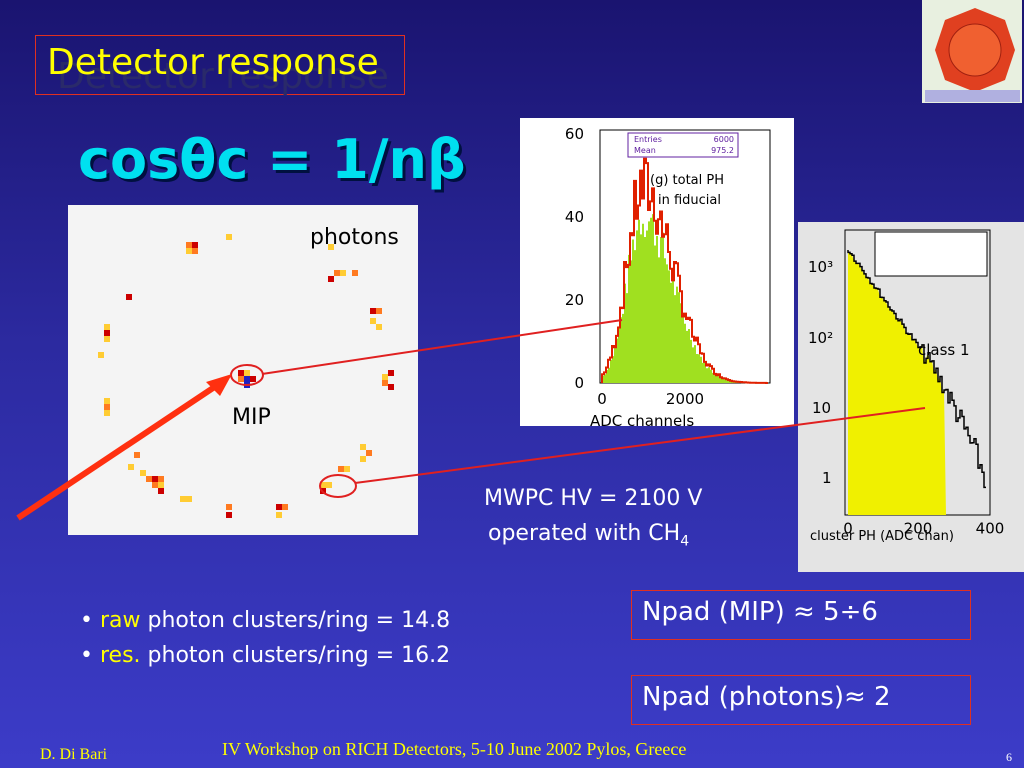  What do you see at coordinates (685, 399) in the screenshot?
I see `x-tick-label: 2000` at bounding box center [685, 399].